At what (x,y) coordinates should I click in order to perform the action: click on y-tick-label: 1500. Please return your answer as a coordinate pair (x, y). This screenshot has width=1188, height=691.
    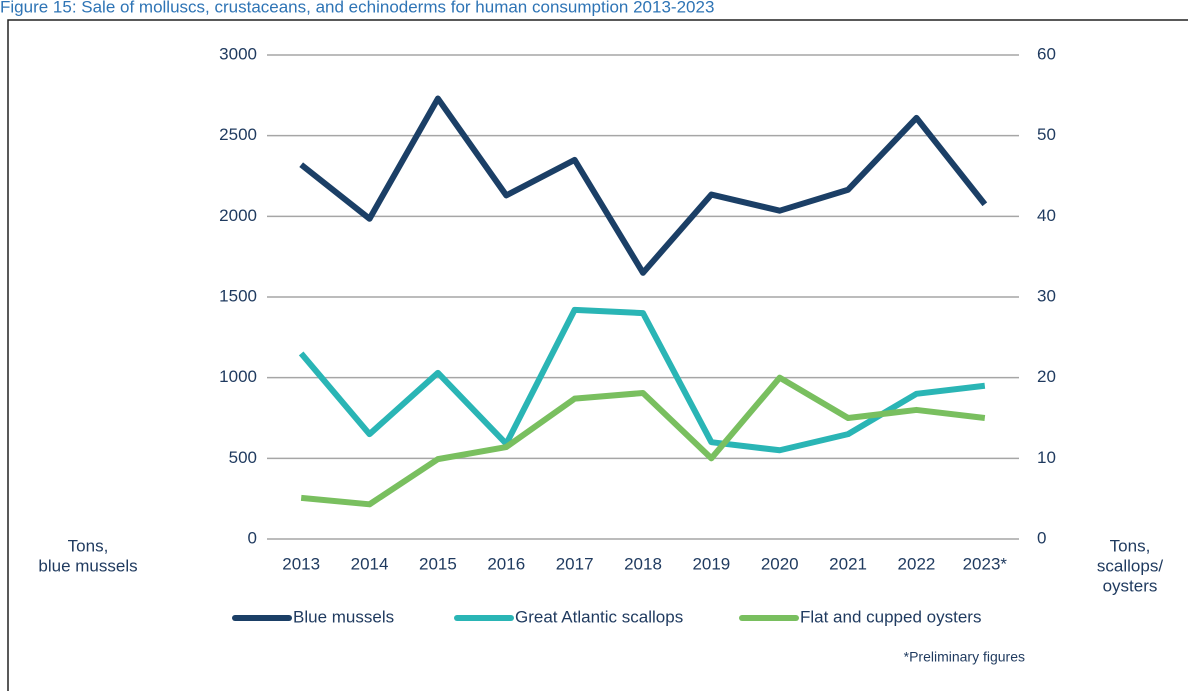
    Looking at the image, I should click on (238, 295).